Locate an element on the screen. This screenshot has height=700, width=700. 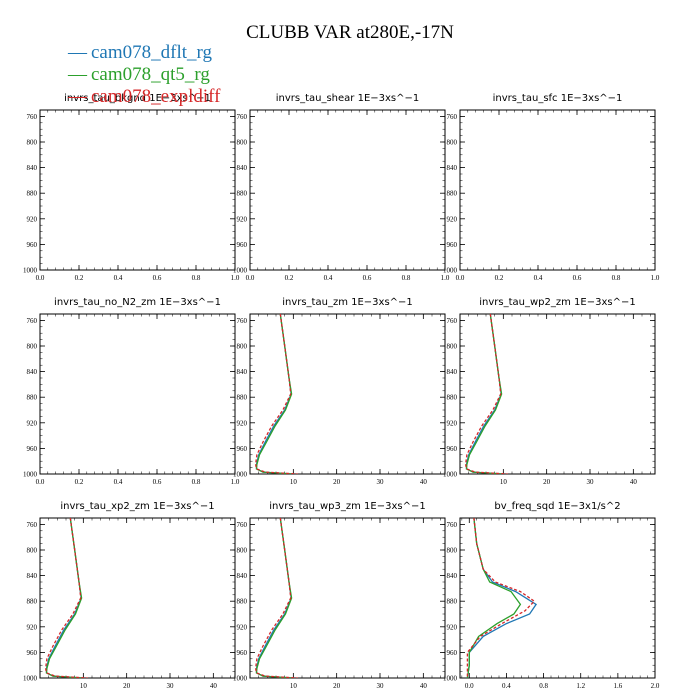
legend-label: cam078_dflt_rg is located at coordinates (152, 52).